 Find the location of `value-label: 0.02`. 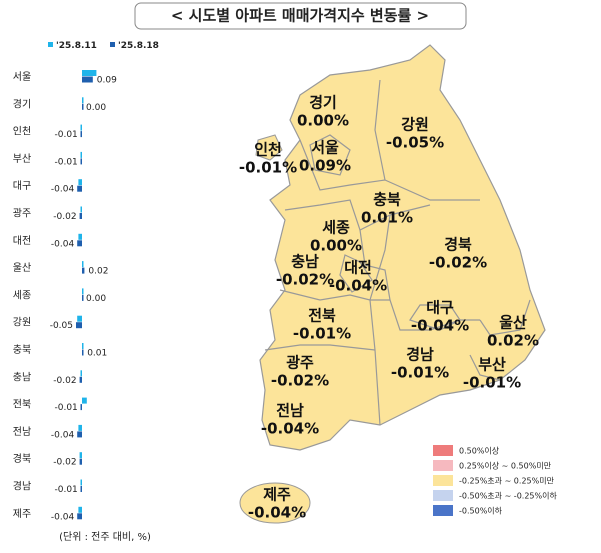

value-label: 0.02 is located at coordinates (98, 272).